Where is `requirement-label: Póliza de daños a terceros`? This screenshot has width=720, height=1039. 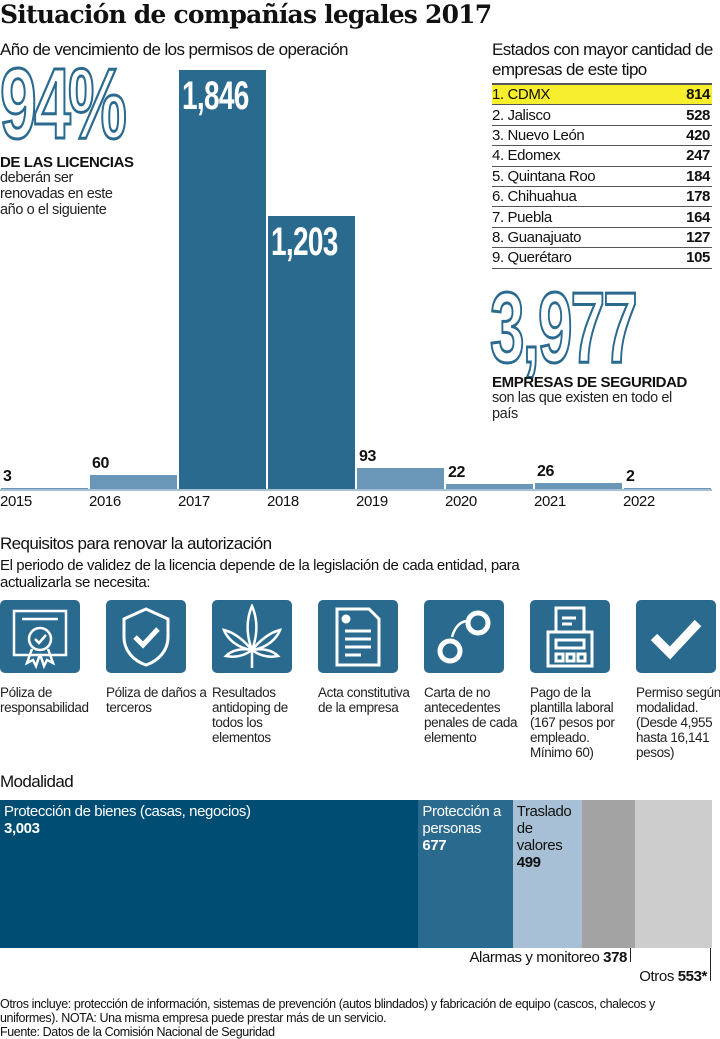
requirement-label: Póliza de daños a terceros is located at coordinates (156, 700).